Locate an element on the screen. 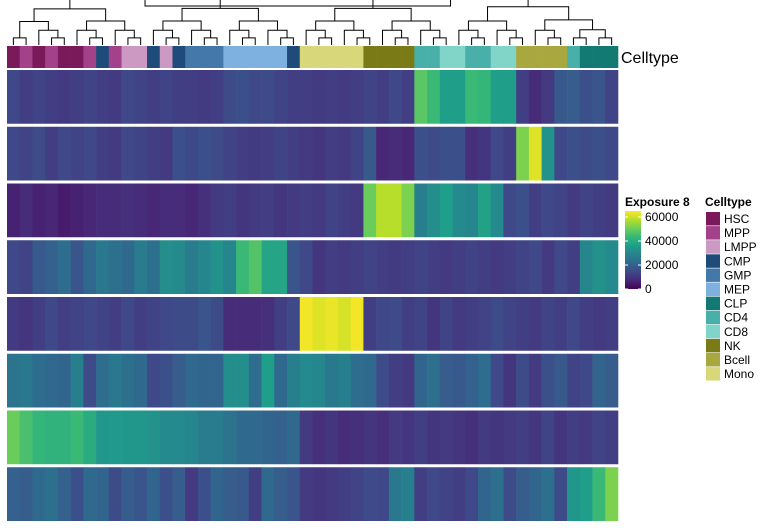  celltype-label-mpp: MPP is located at coordinates (737, 233).